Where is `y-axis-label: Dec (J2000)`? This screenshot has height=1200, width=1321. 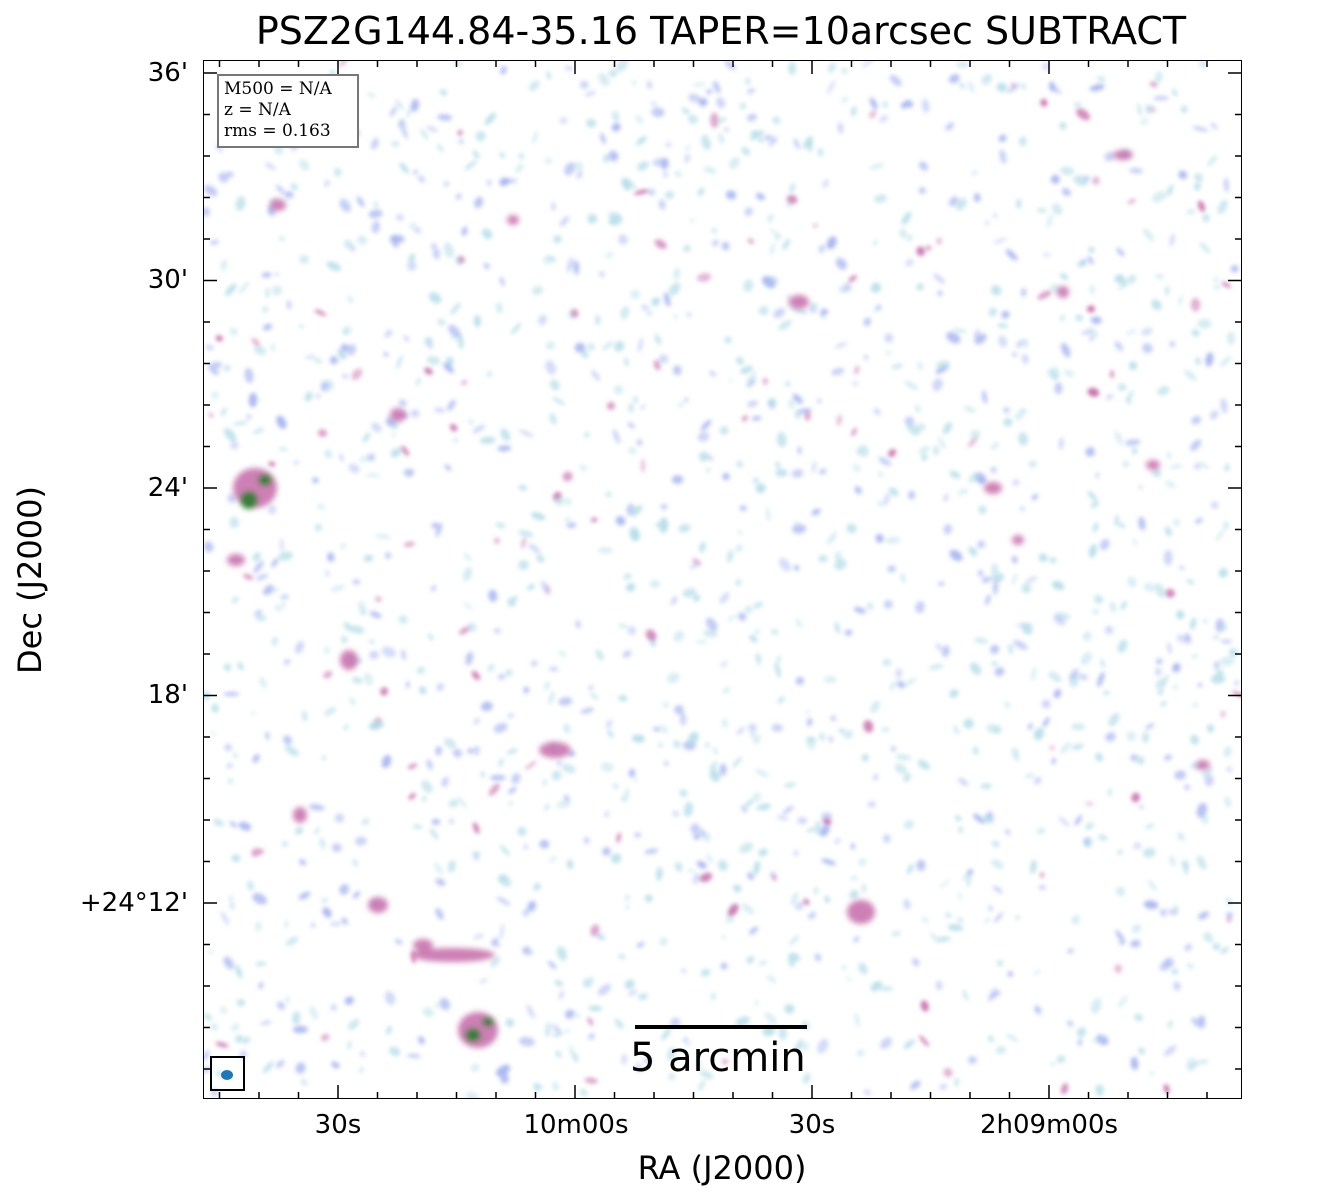 y-axis-label: Dec (J2000) is located at coordinates (30, 580).